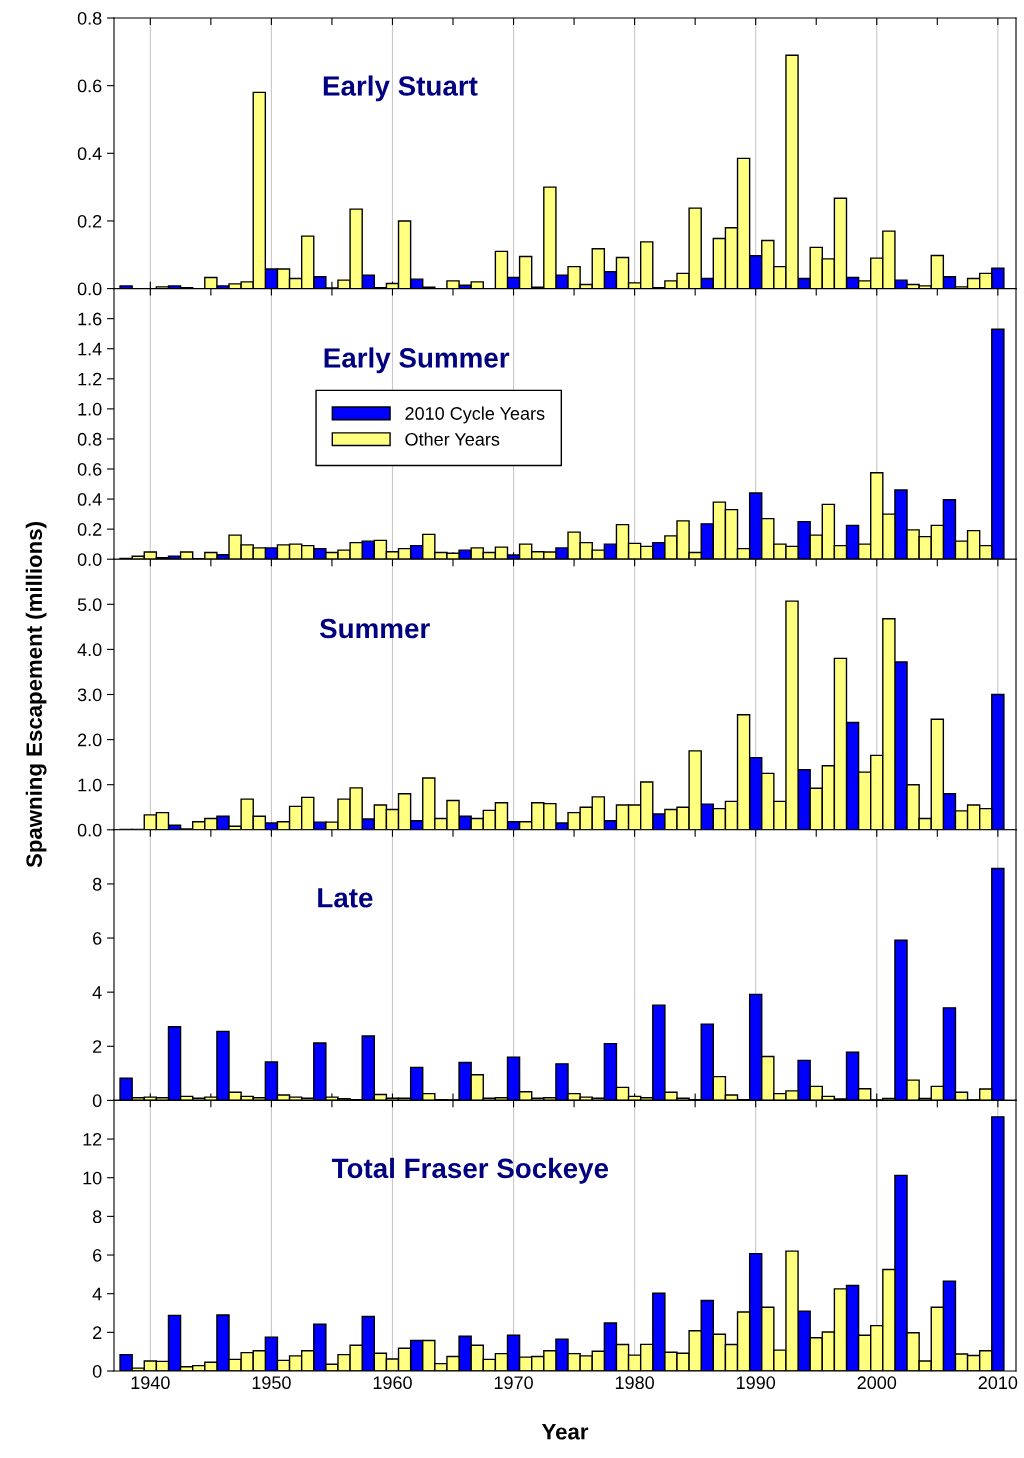  What do you see at coordinates (392, 1383) in the screenshot?
I see `x-tick-label: 1960` at bounding box center [392, 1383].